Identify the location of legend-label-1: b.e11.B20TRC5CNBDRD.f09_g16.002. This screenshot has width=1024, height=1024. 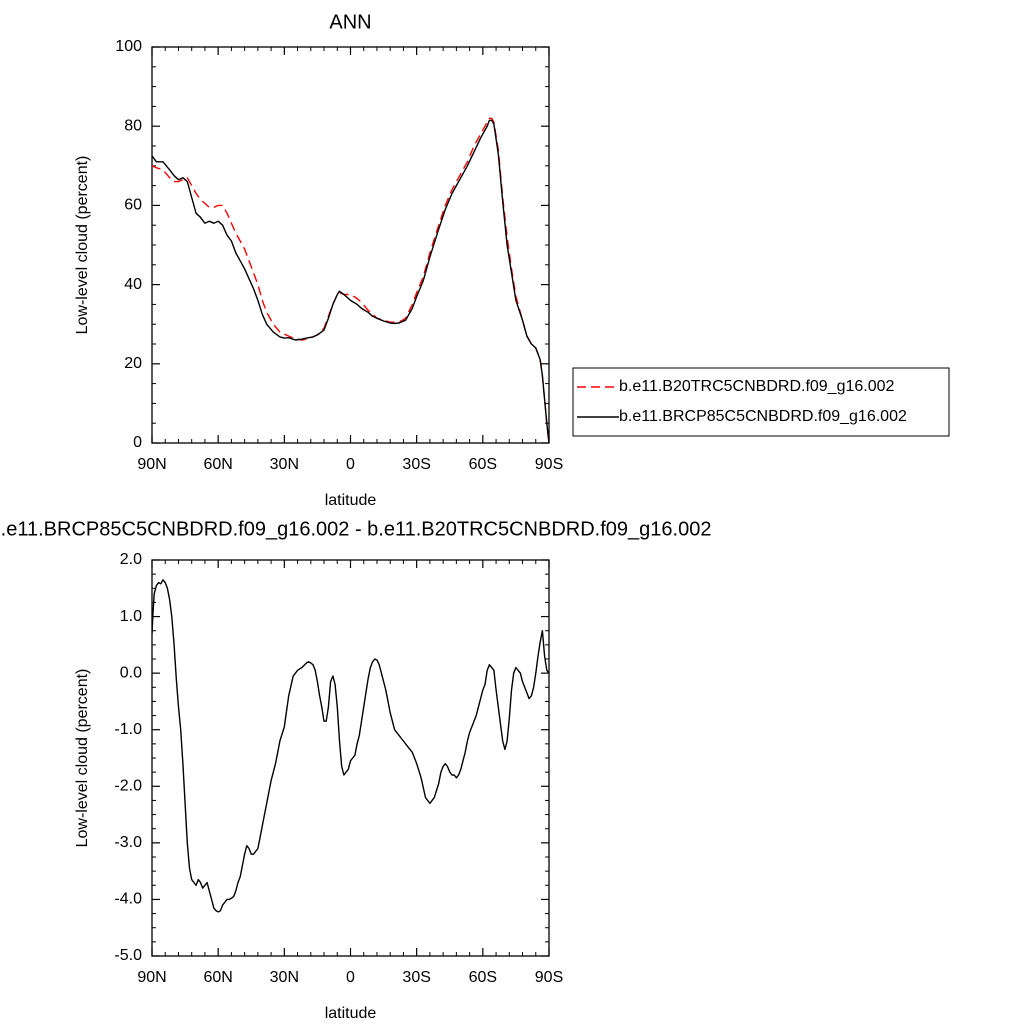
(757, 386).